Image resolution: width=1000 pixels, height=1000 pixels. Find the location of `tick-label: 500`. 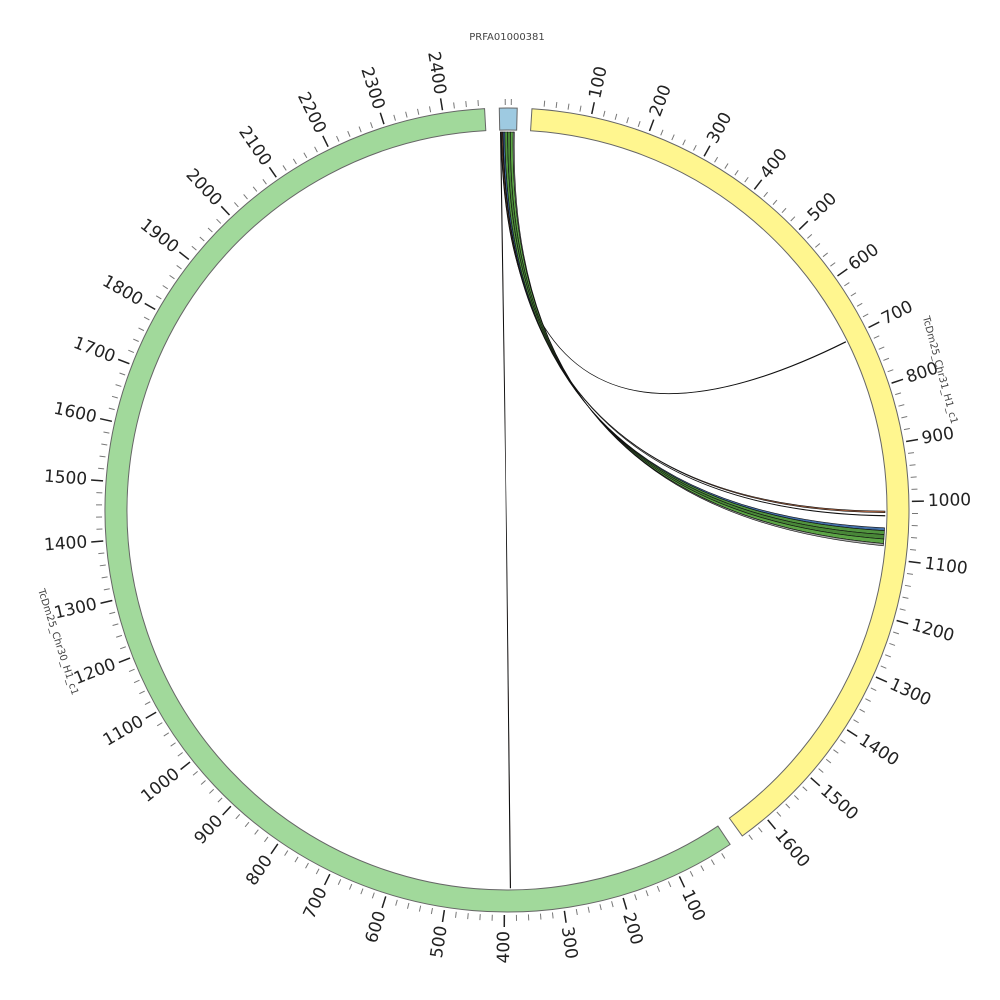

tick-label: 500 is located at coordinates (439, 941).